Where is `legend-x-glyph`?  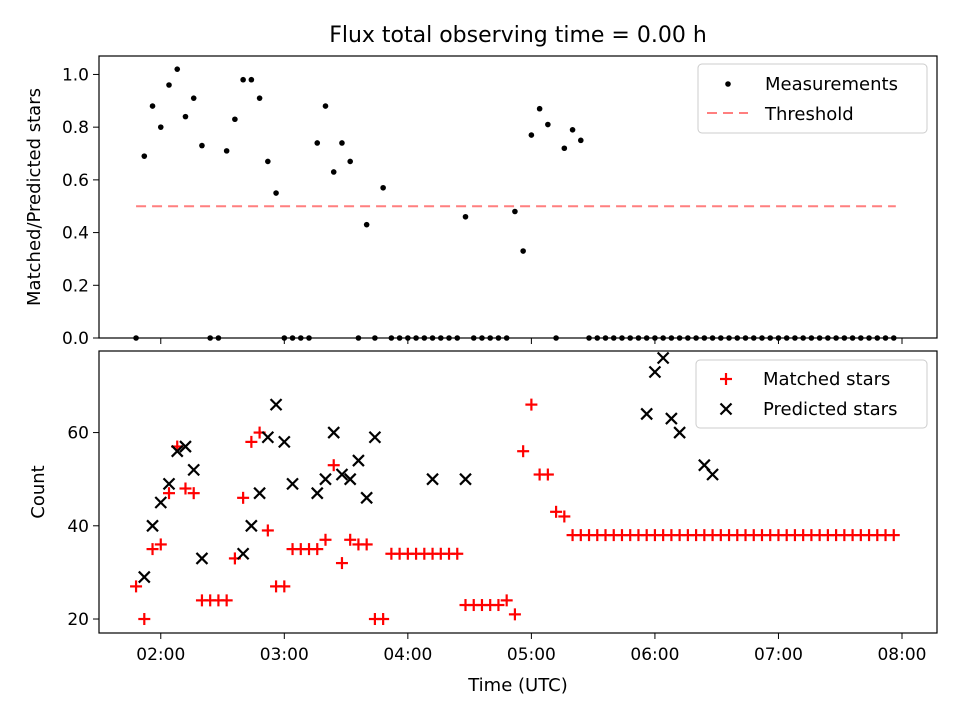
legend-x-glyph is located at coordinates (726, 409).